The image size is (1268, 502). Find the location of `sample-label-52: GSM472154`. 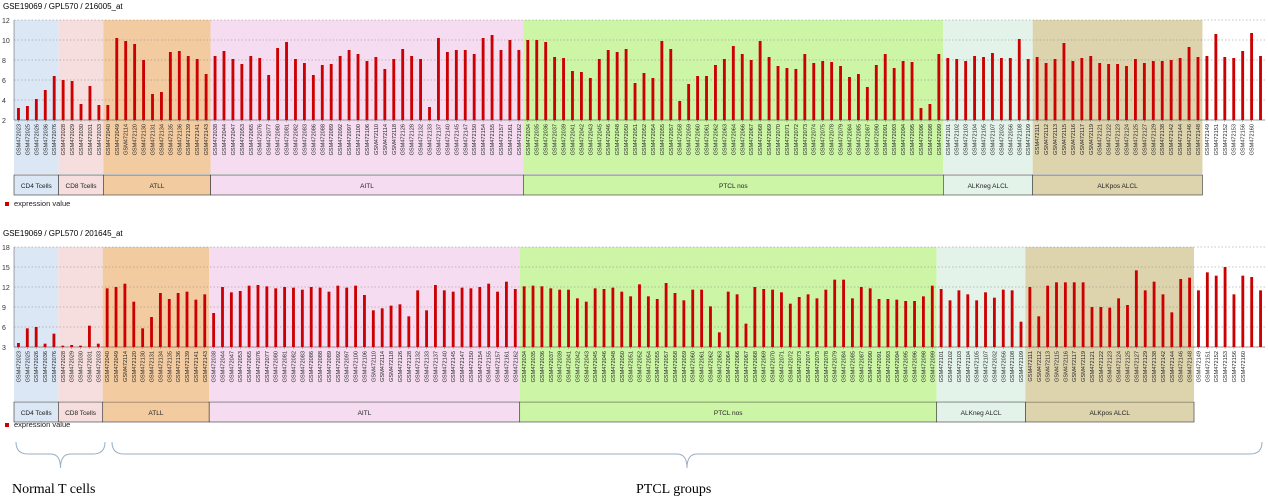

sample-label-52: GSM472154 is located at coordinates (481, 366).